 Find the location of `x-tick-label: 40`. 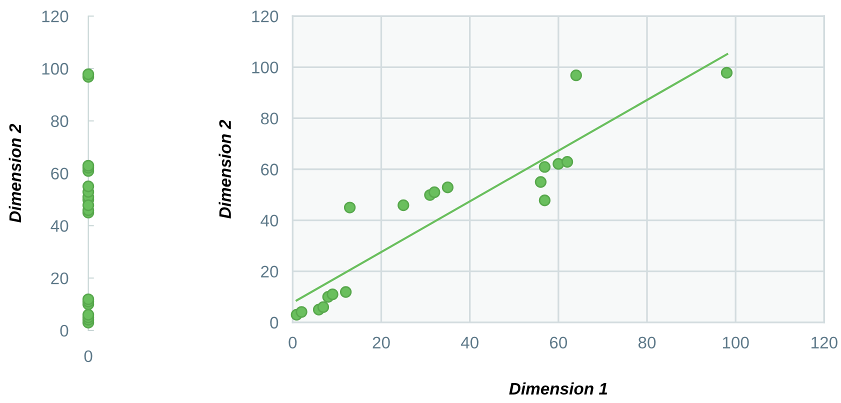

x-tick-label: 40 is located at coordinates (469, 342).